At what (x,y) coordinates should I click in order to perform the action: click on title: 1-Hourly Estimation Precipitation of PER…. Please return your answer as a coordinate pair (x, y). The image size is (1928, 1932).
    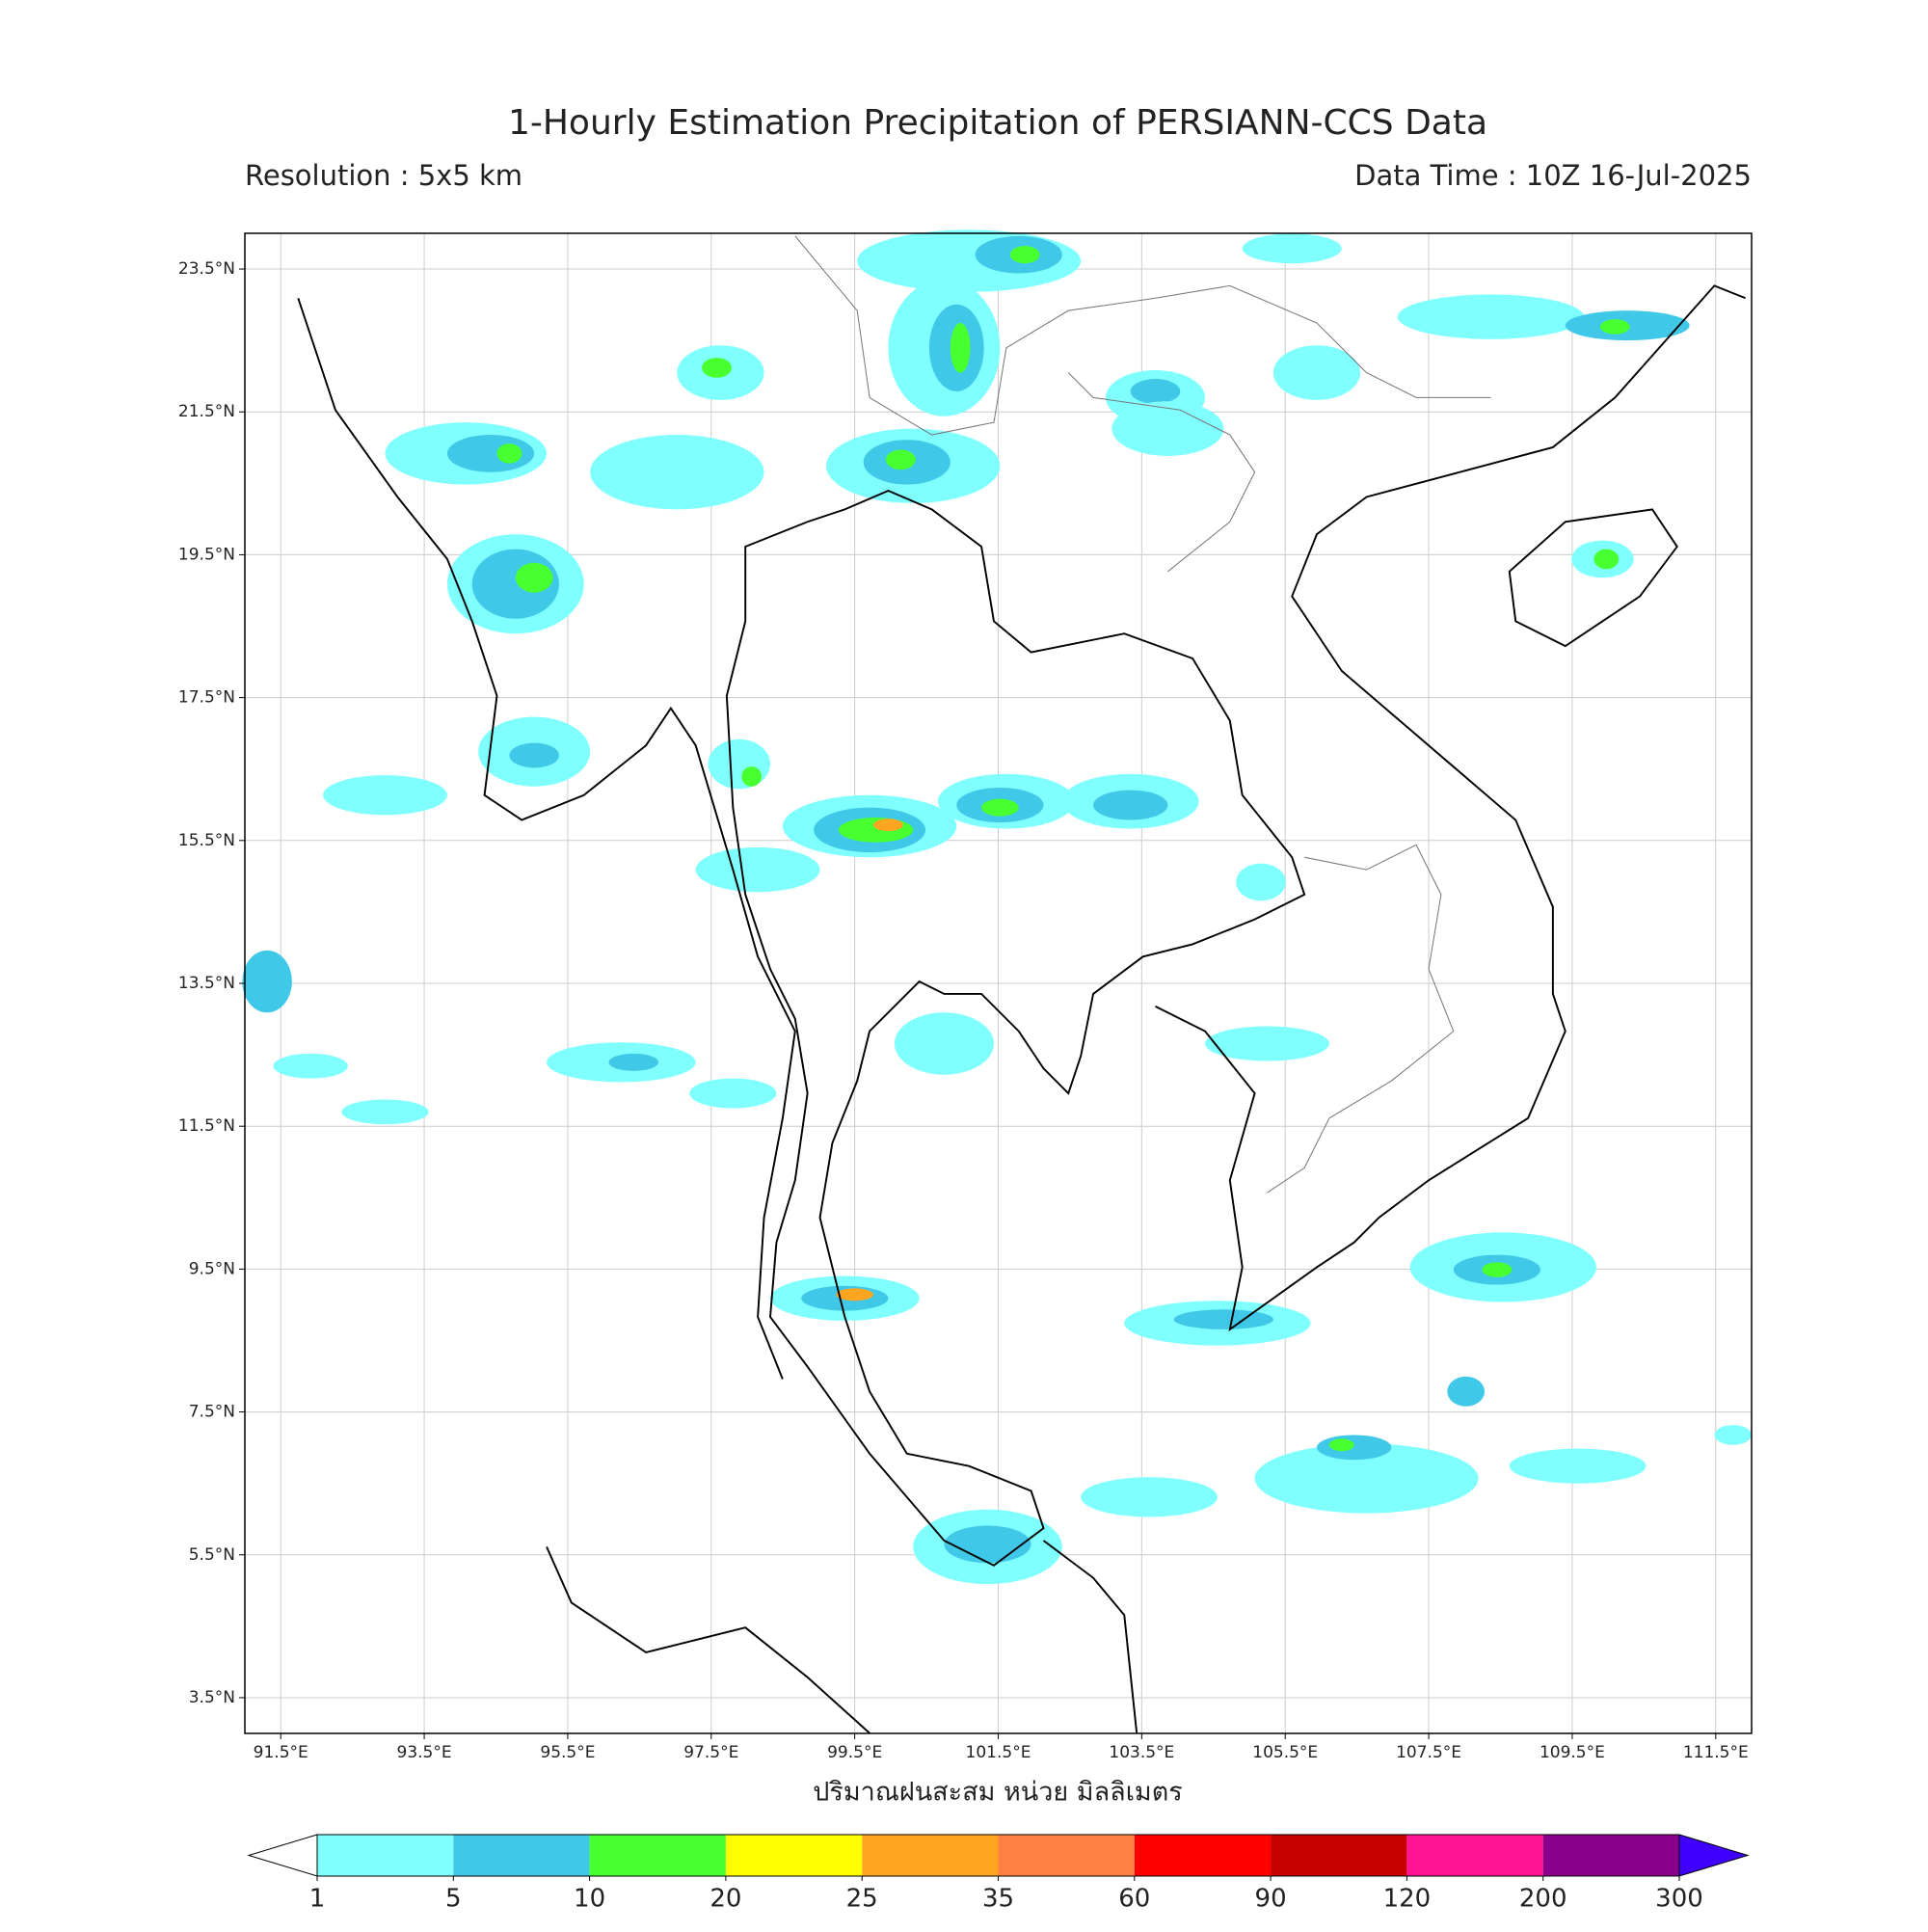
    Looking at the image, I should click on (997, 123).